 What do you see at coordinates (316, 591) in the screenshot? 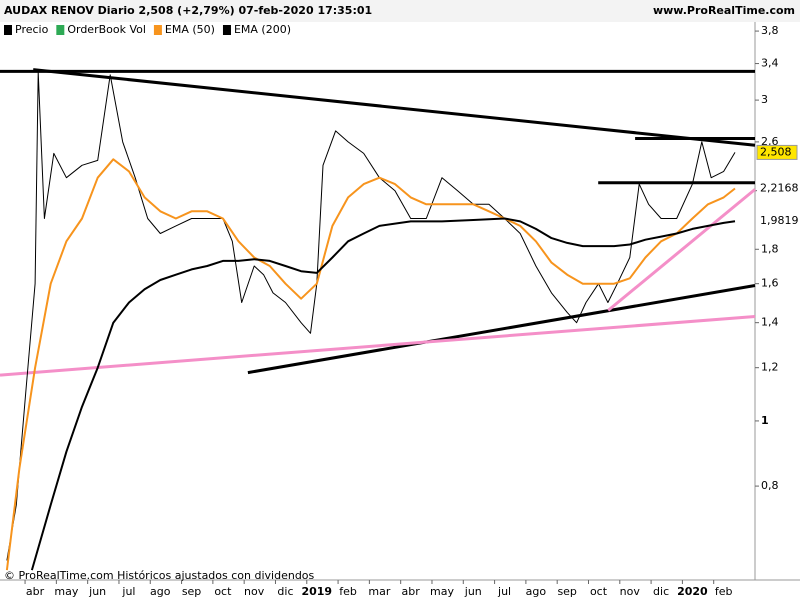
I see `x-tick-label: 2019` at bounding box center [316, 591].